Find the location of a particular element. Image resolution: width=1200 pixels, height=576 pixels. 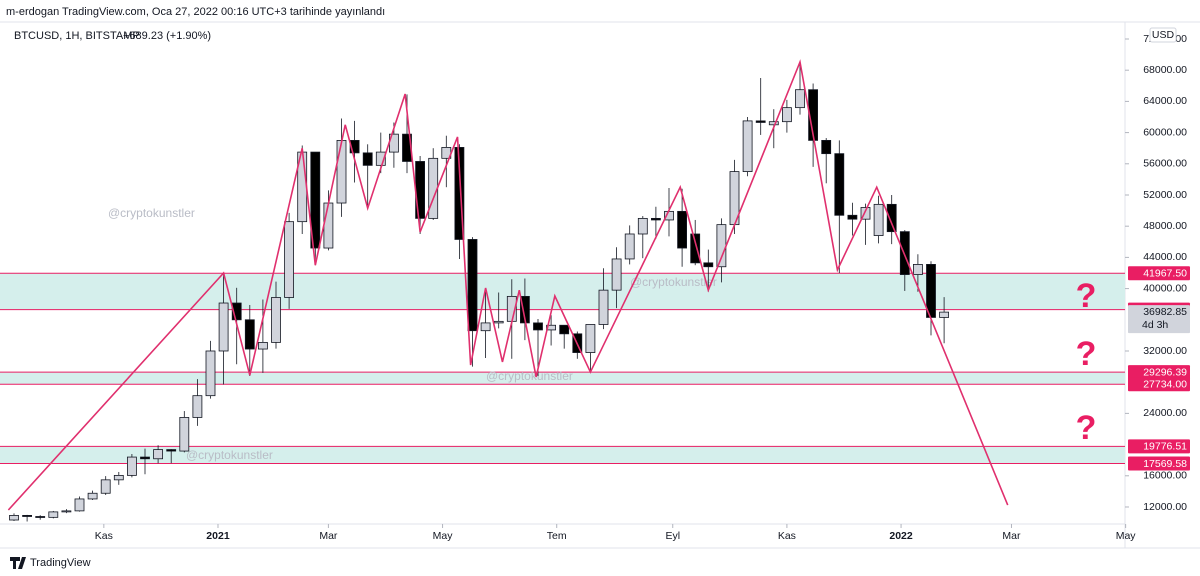

y-tick-label: 16000.00 is located at coordinates (1165, 476).